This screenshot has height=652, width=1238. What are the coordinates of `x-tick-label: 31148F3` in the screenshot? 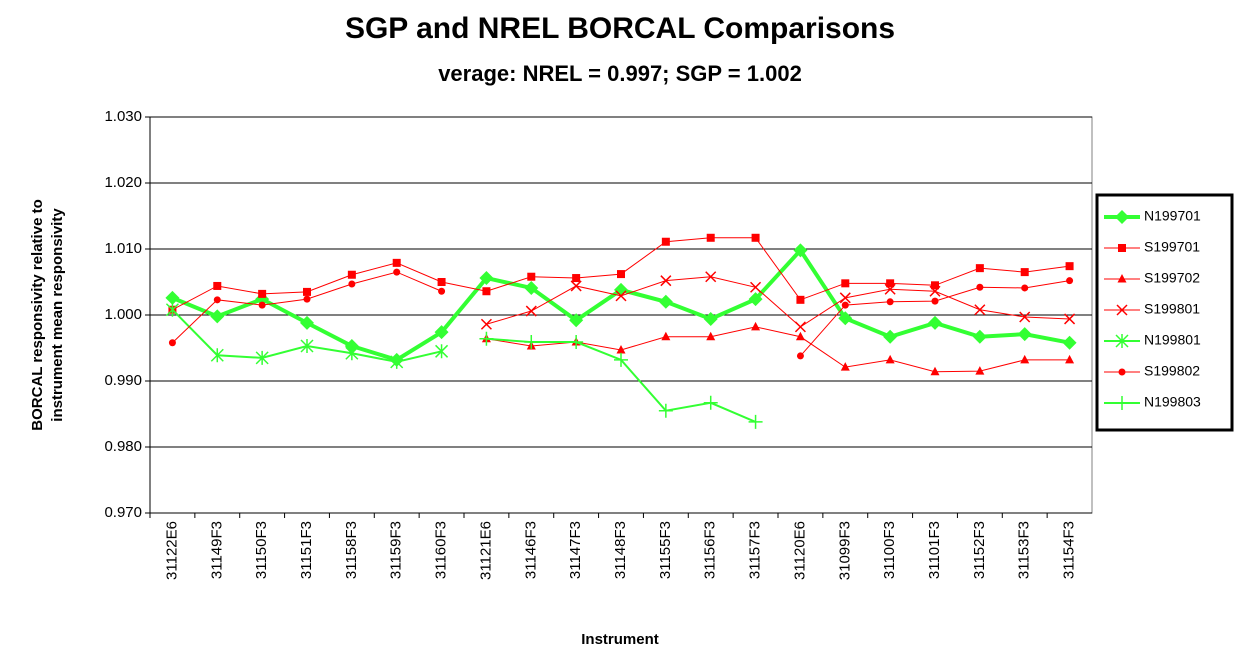 It's located at (620, 550).